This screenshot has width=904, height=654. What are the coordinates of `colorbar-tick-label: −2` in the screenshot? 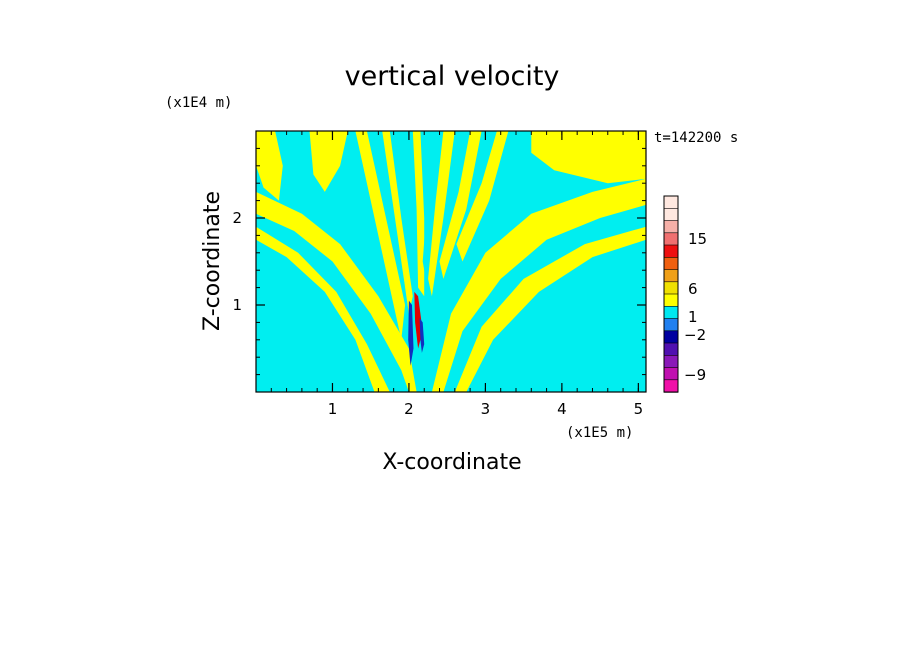 It's located at (695, 335).